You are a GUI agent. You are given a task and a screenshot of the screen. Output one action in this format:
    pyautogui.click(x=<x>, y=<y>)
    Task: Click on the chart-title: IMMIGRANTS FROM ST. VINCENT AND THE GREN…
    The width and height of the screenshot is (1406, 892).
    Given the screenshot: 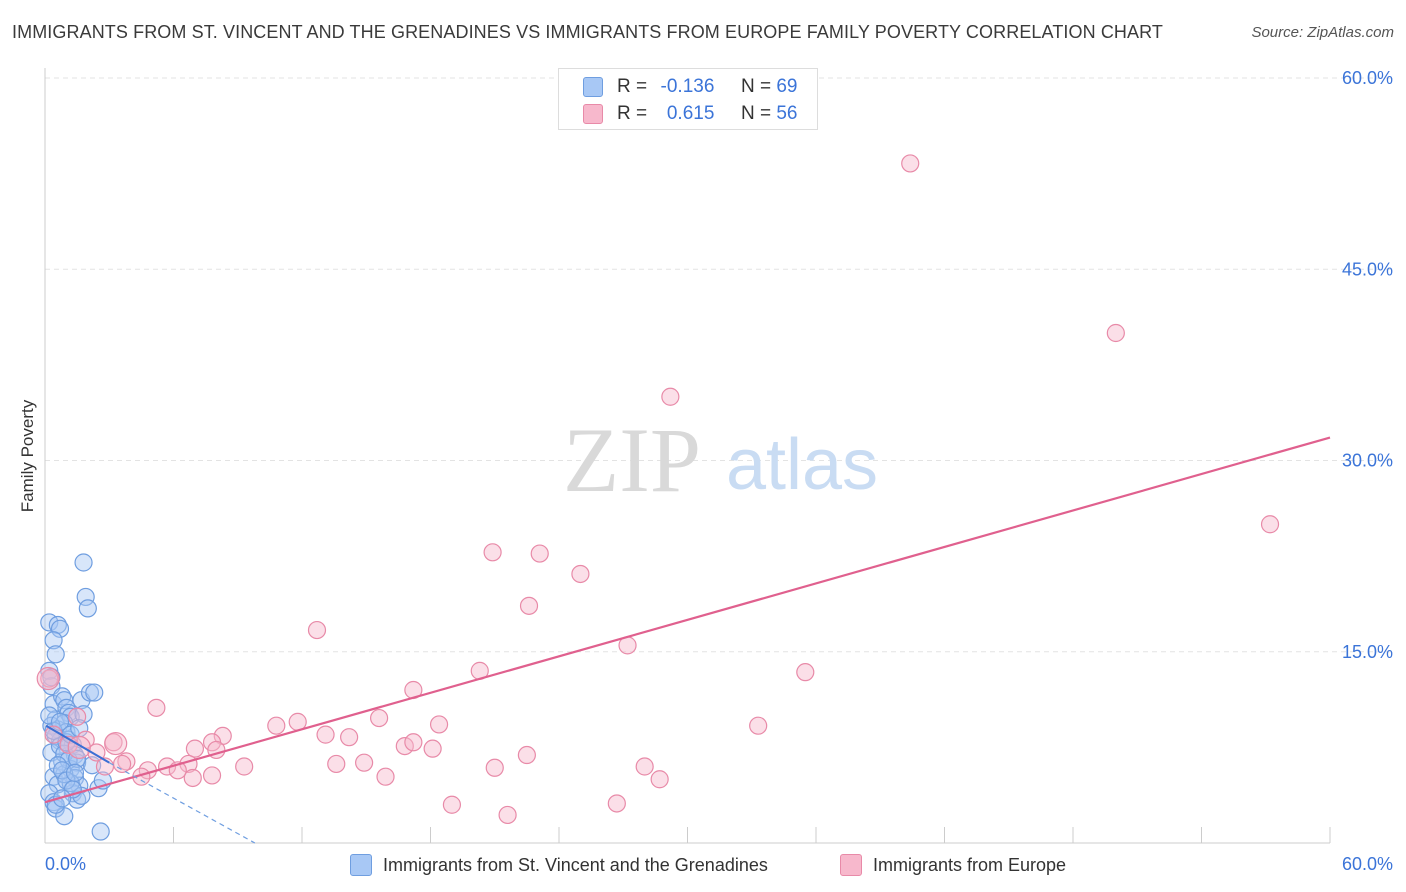 What is the action you would take?
    pyautogui.click(x=587, y=32)
    